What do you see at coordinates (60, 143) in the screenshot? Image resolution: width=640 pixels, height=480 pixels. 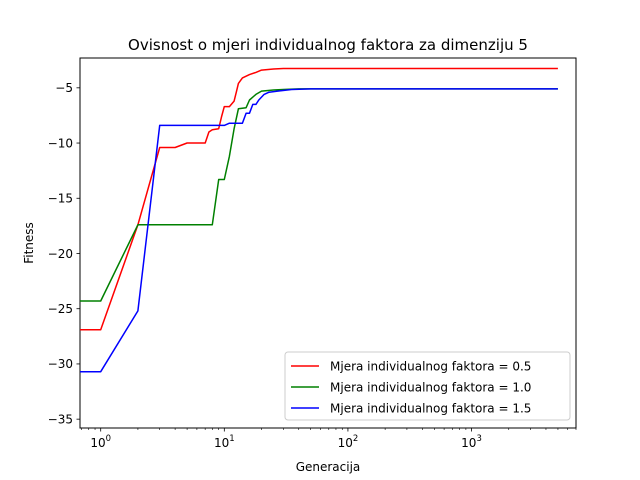 I see `y-tick-label: −10` at bounding box center [60, 143].